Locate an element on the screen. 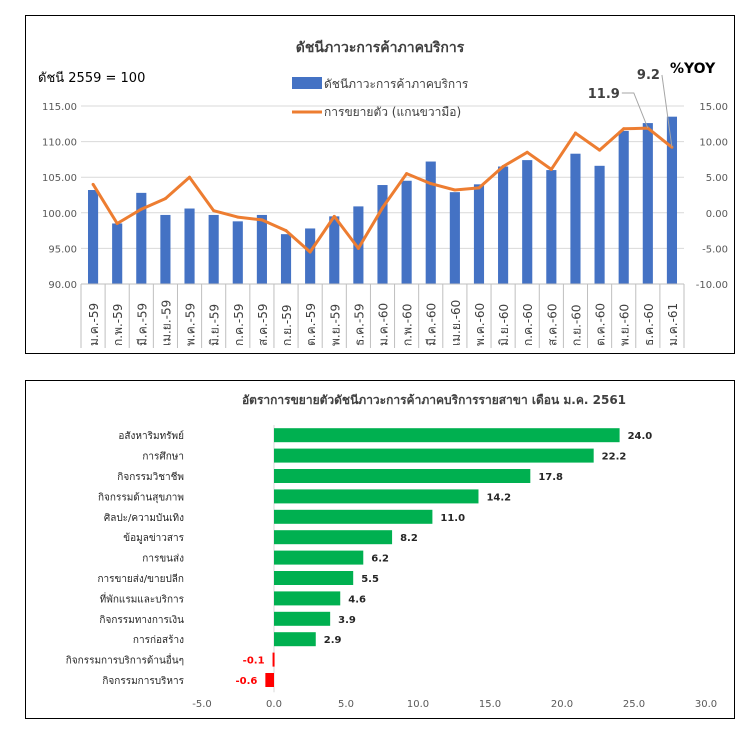 This screenshot has width=755, height=731. y-right-tick-label: 15.00 is located at coordinates (713, 107).